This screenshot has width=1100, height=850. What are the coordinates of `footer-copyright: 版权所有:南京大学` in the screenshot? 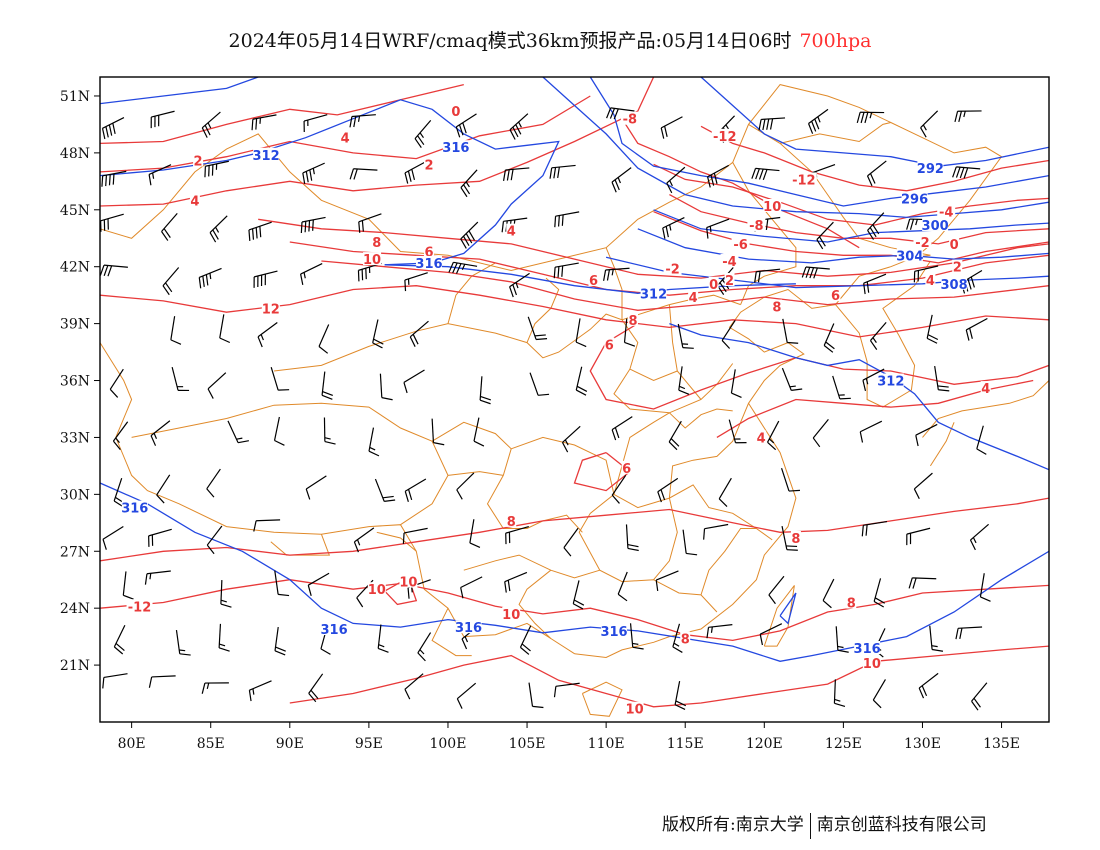 It's located at (733, 825).